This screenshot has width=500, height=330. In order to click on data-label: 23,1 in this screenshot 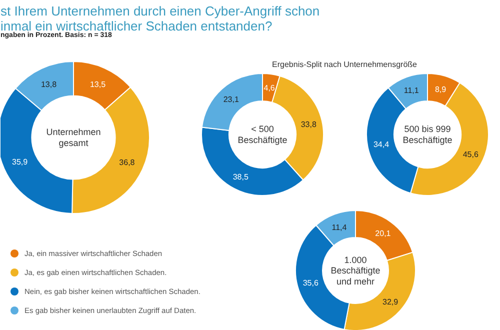, I will do `click(231, 99)`.